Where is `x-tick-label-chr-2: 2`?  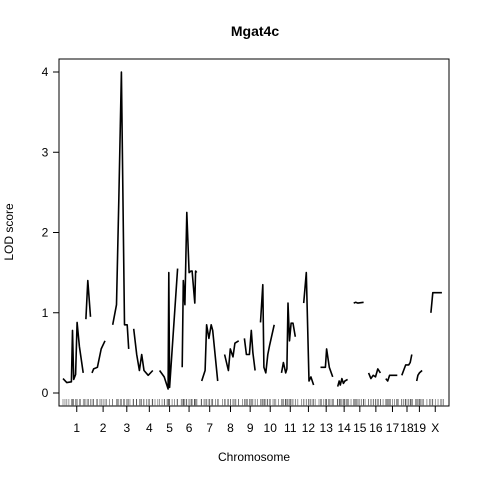 x-tick-label-chr-2: 2 is located at coordinates (103, 428).